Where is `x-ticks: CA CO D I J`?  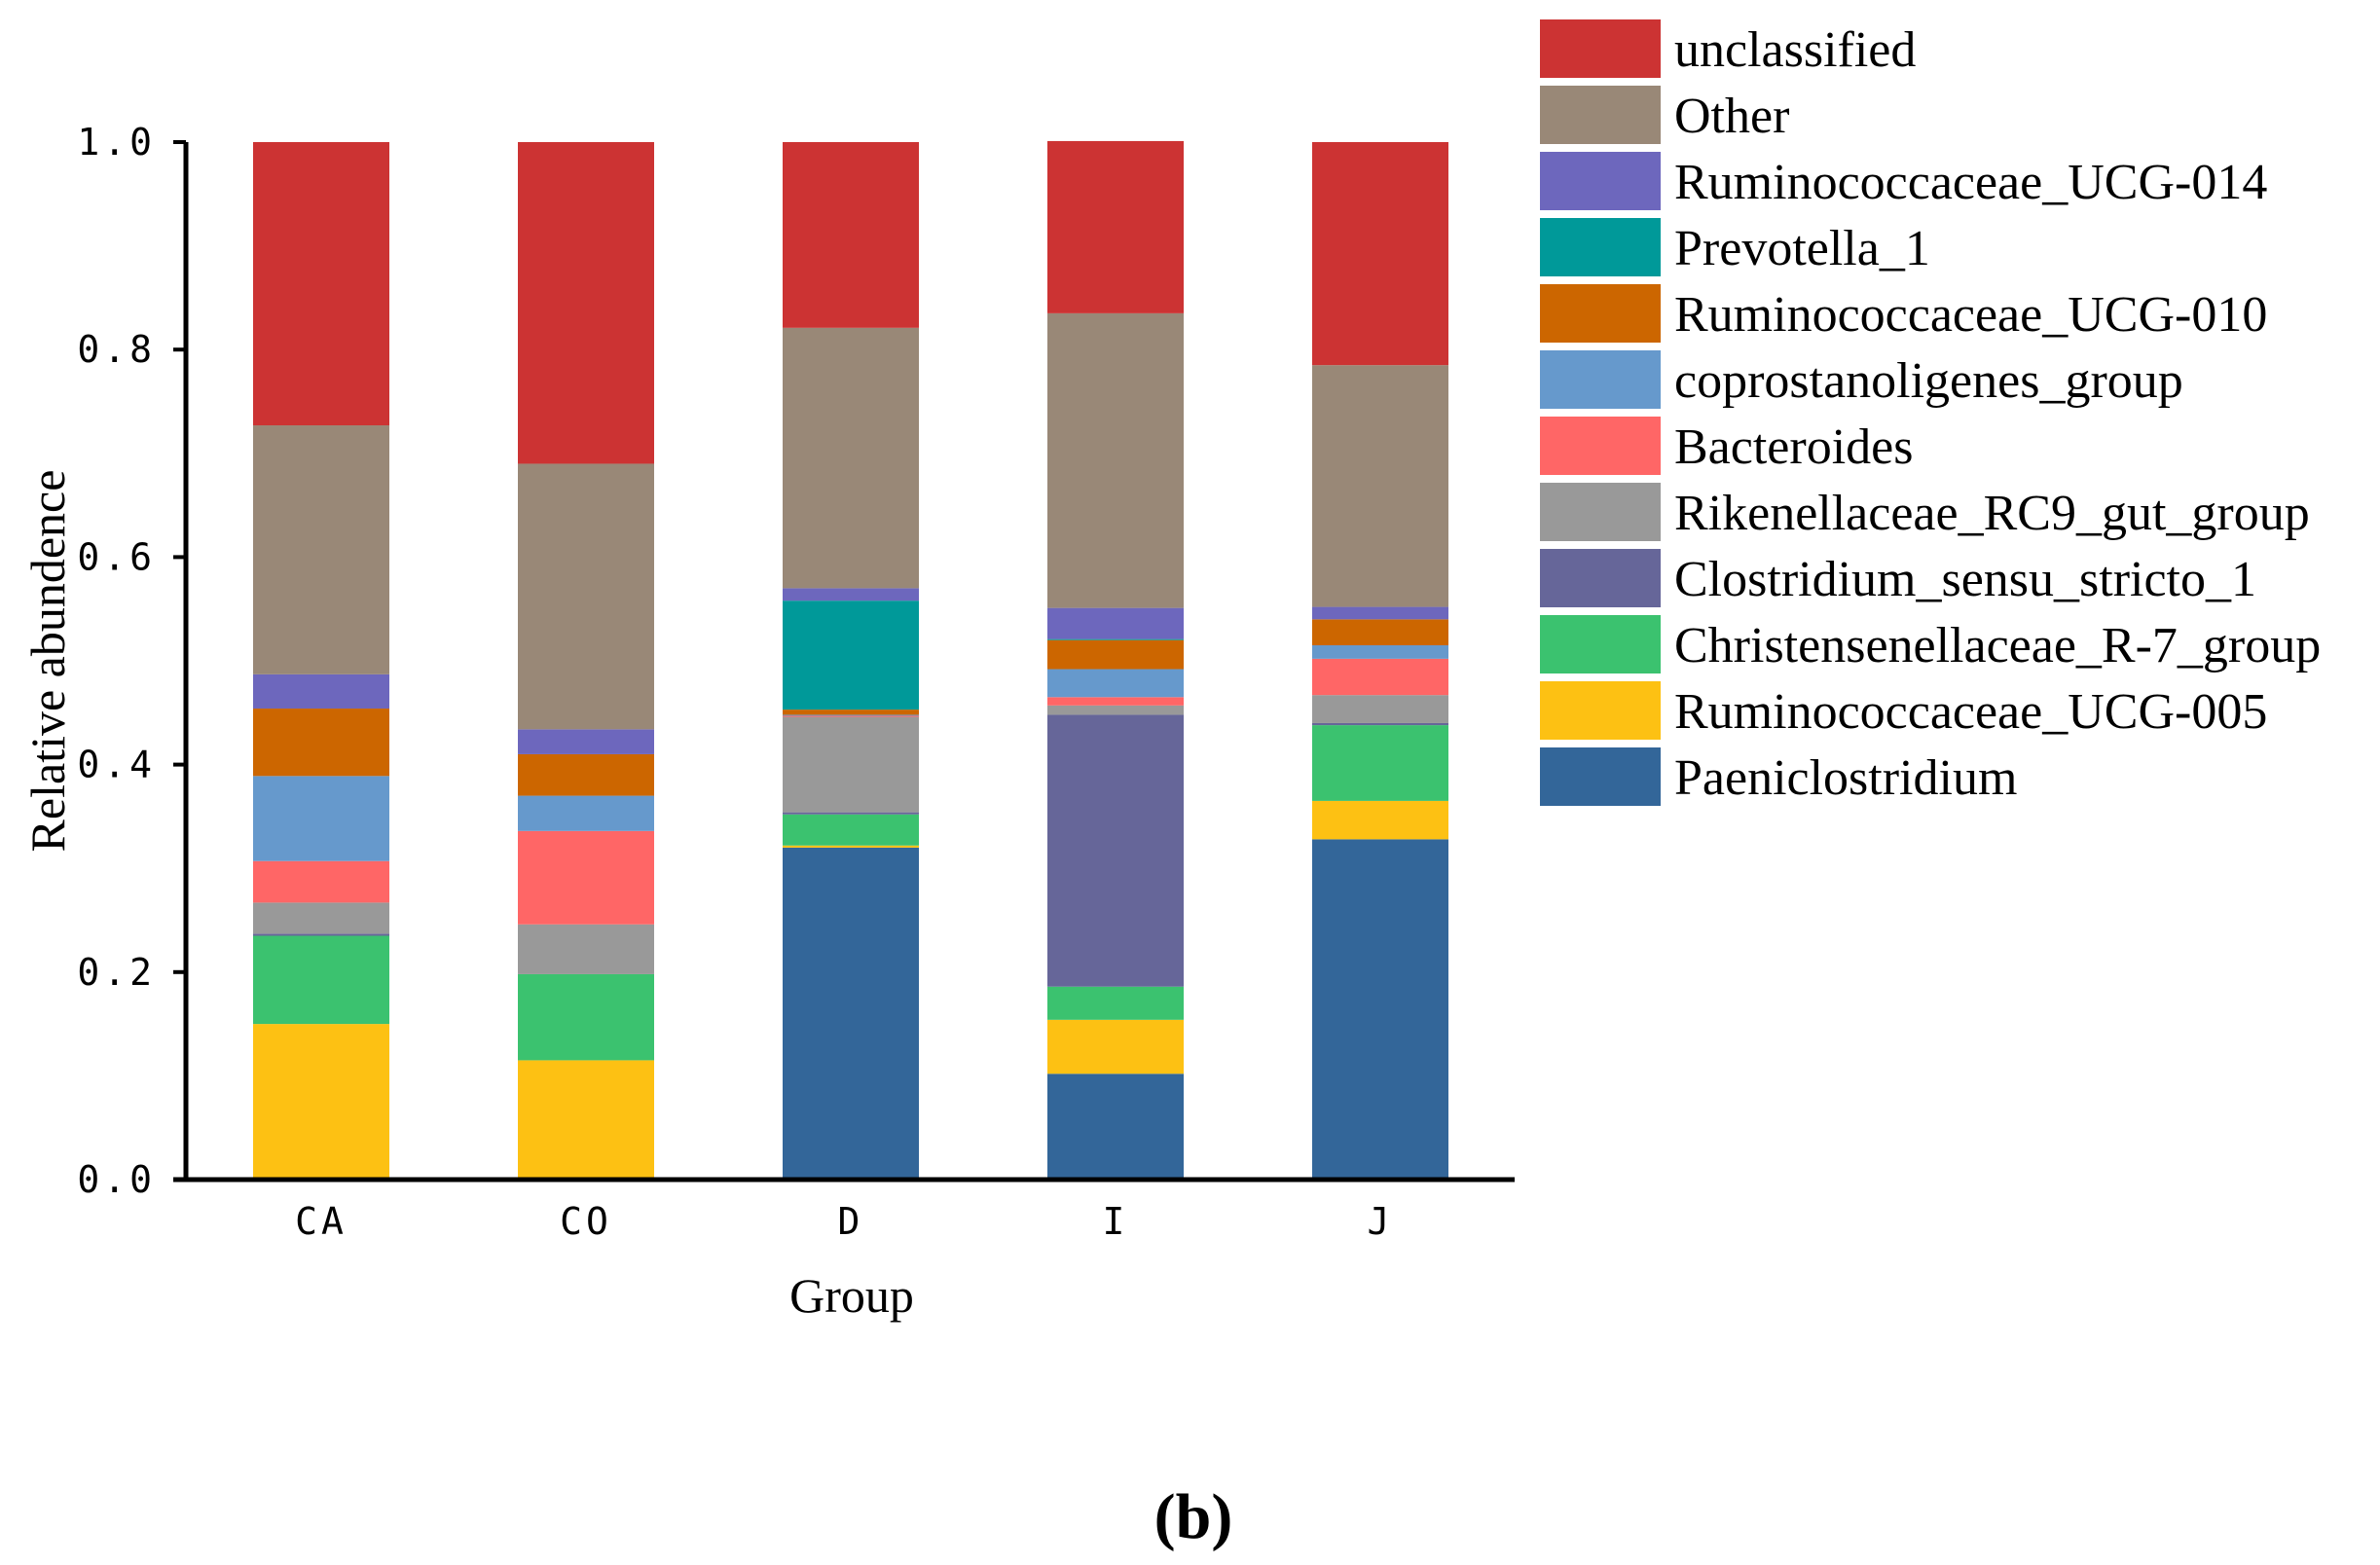
x-ticks: CA CO D I J is located at coordinates (844, 1221).